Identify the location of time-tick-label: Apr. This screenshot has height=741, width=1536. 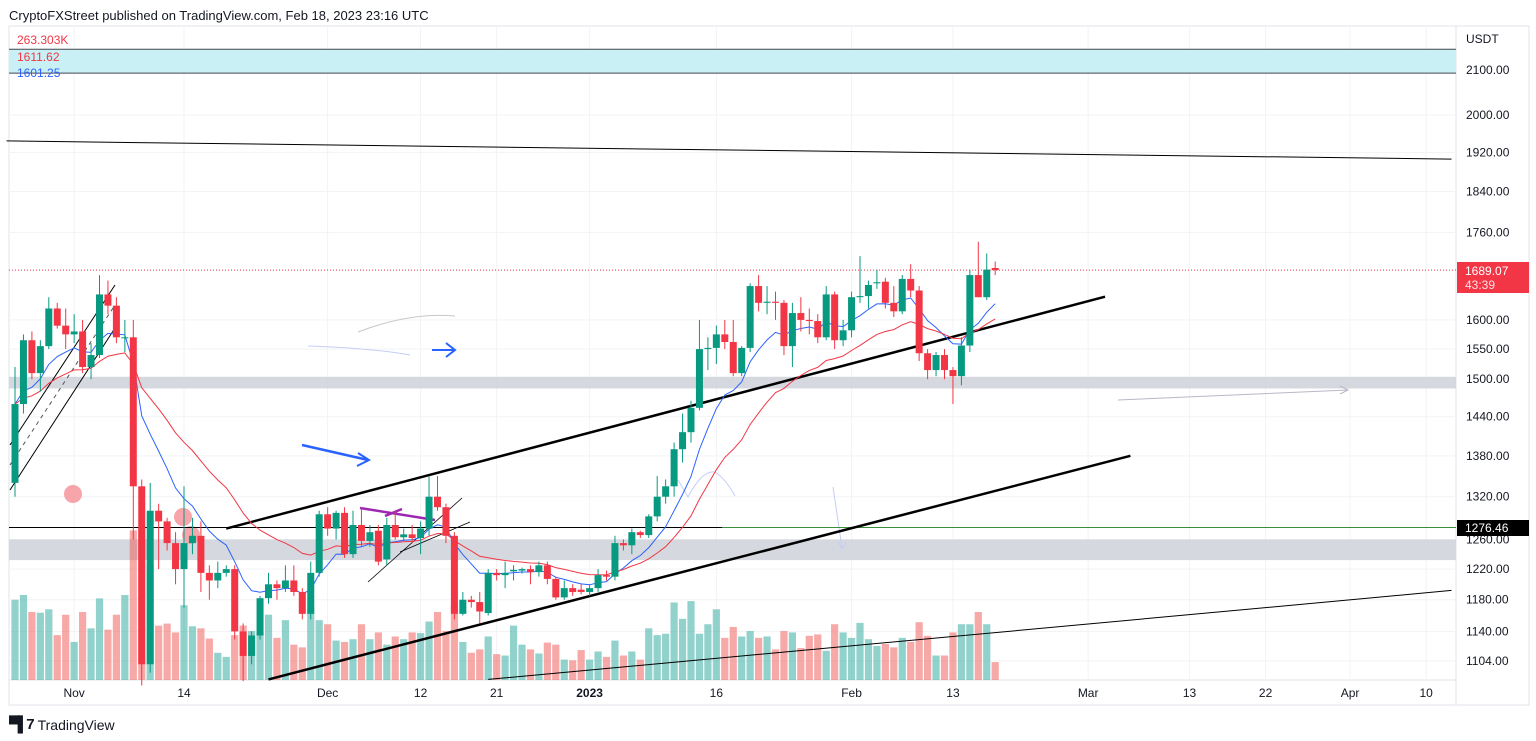
(1350, 693).